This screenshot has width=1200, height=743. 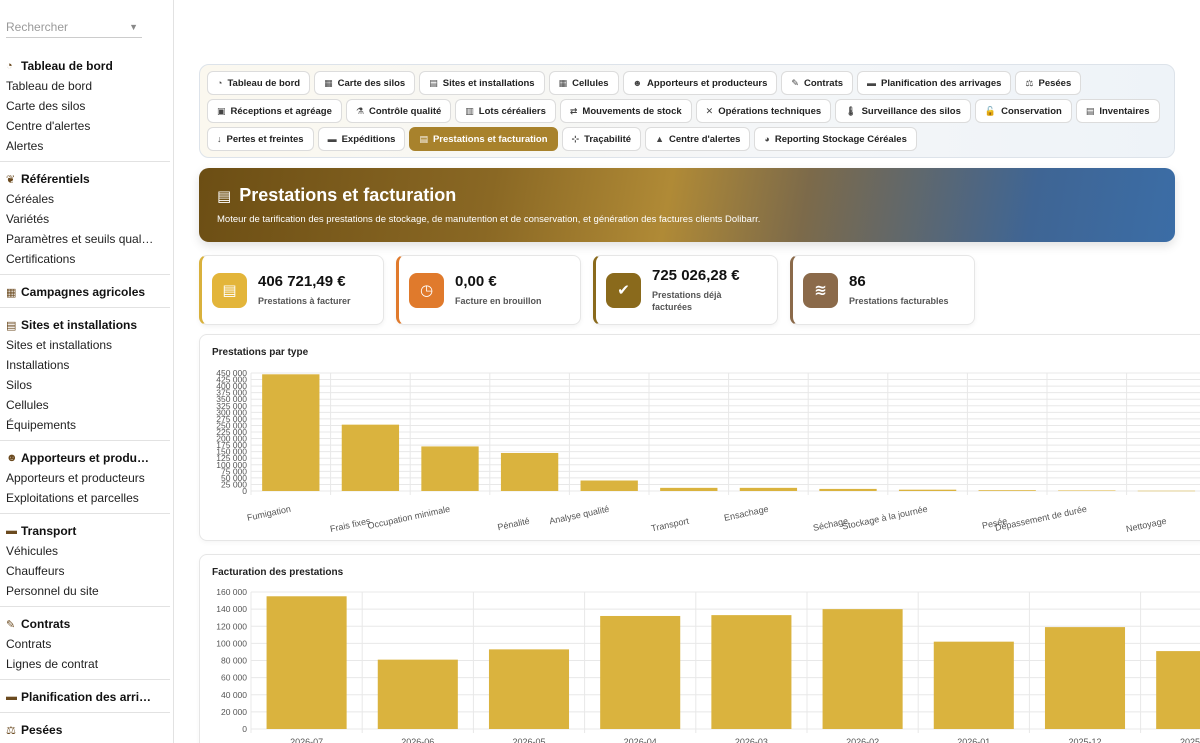 I want to click on tab-contract: ✎ Contrats, so click(x=817, y=83).